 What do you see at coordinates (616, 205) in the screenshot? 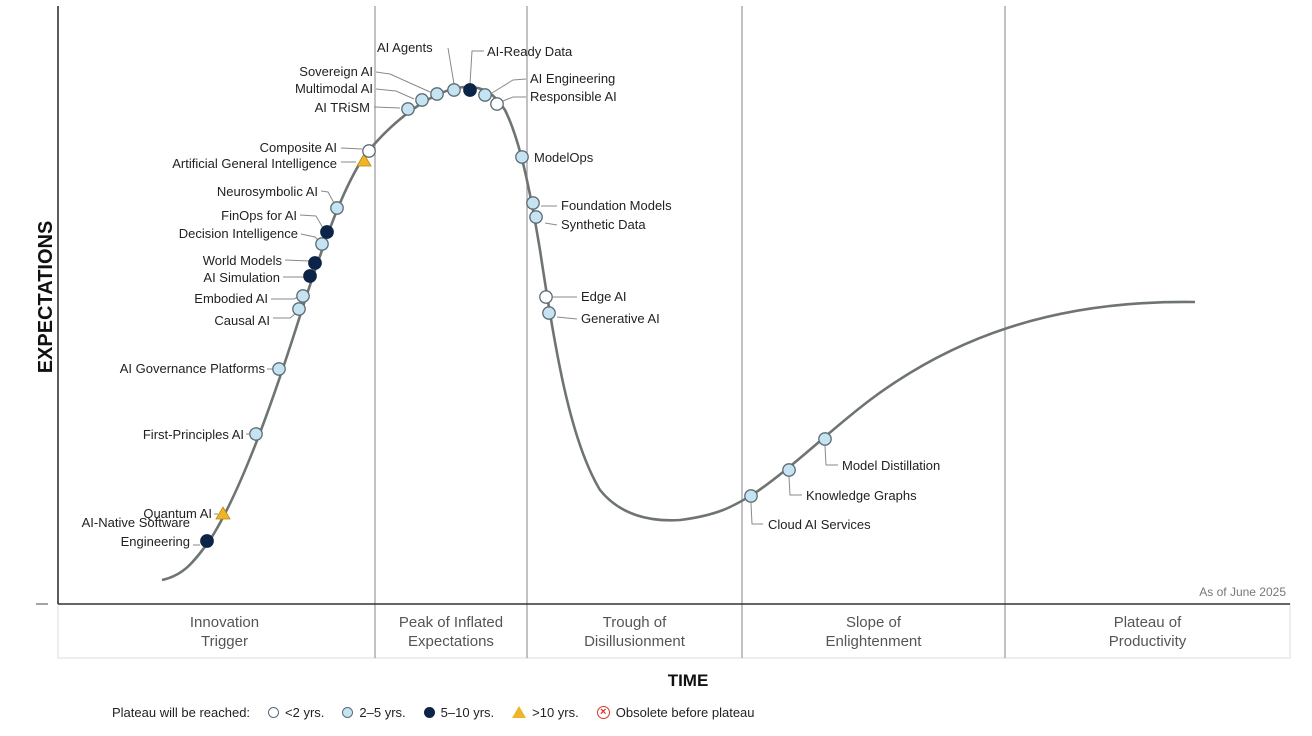
I see `label-foundation-models: Foundation Models` at bounding box center [616, 205].